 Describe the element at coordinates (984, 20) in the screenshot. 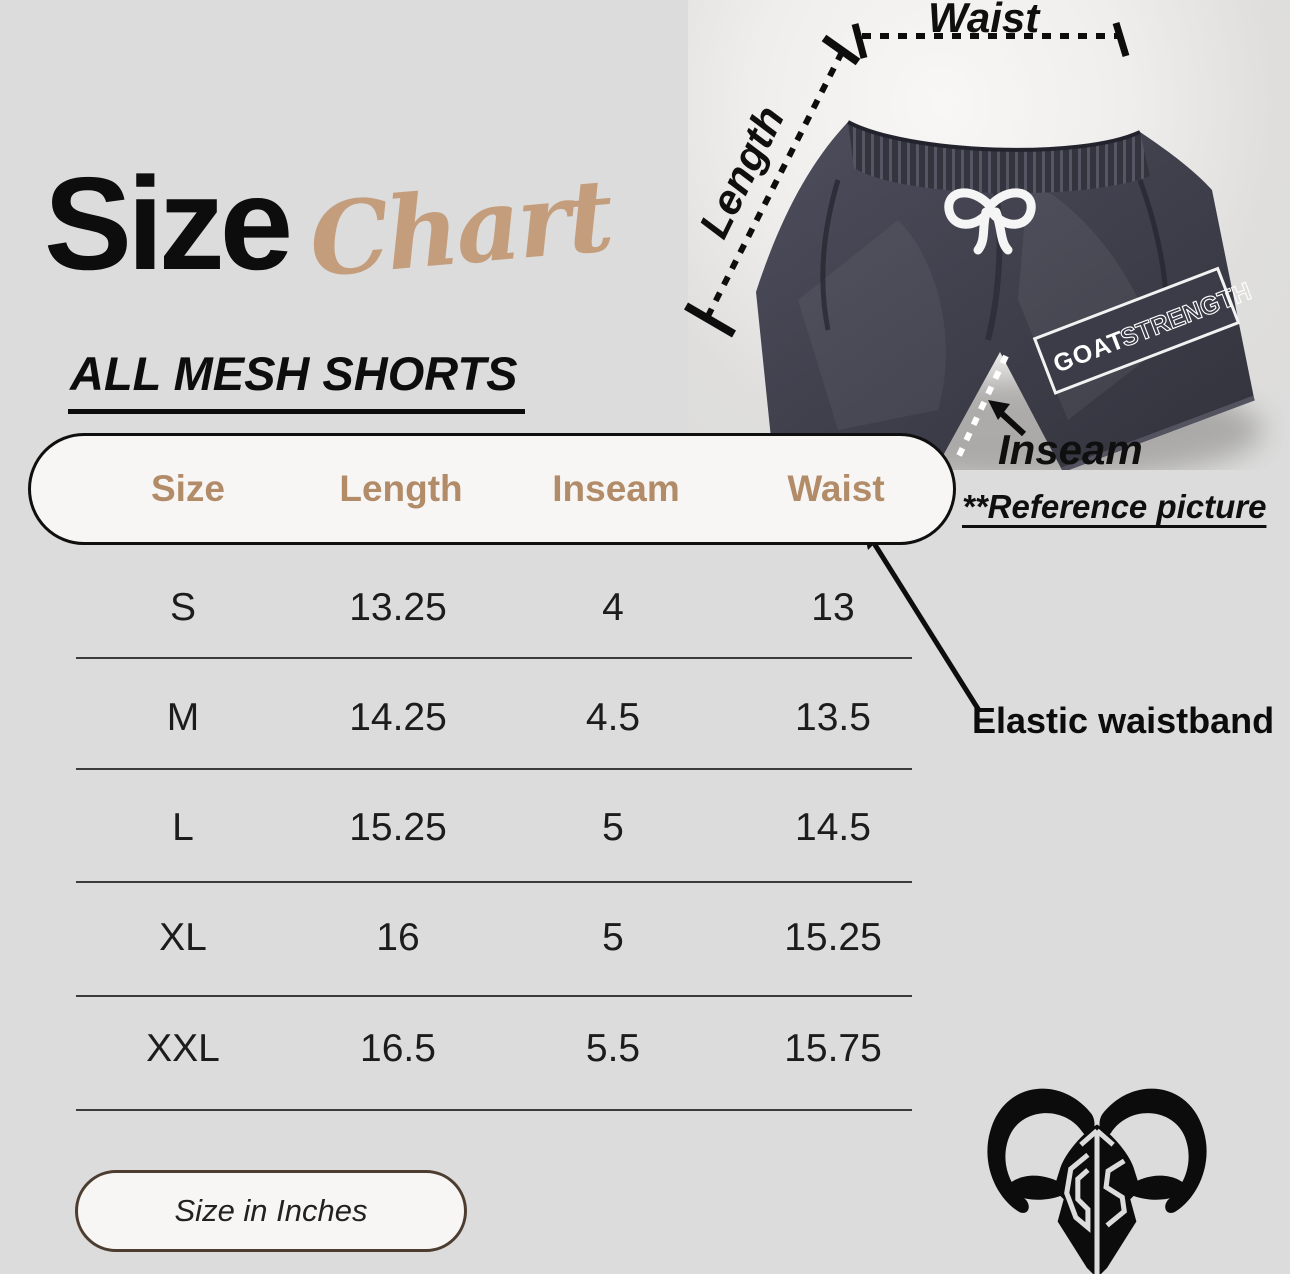

I see `waist-annotation-label: Waist` at that location.